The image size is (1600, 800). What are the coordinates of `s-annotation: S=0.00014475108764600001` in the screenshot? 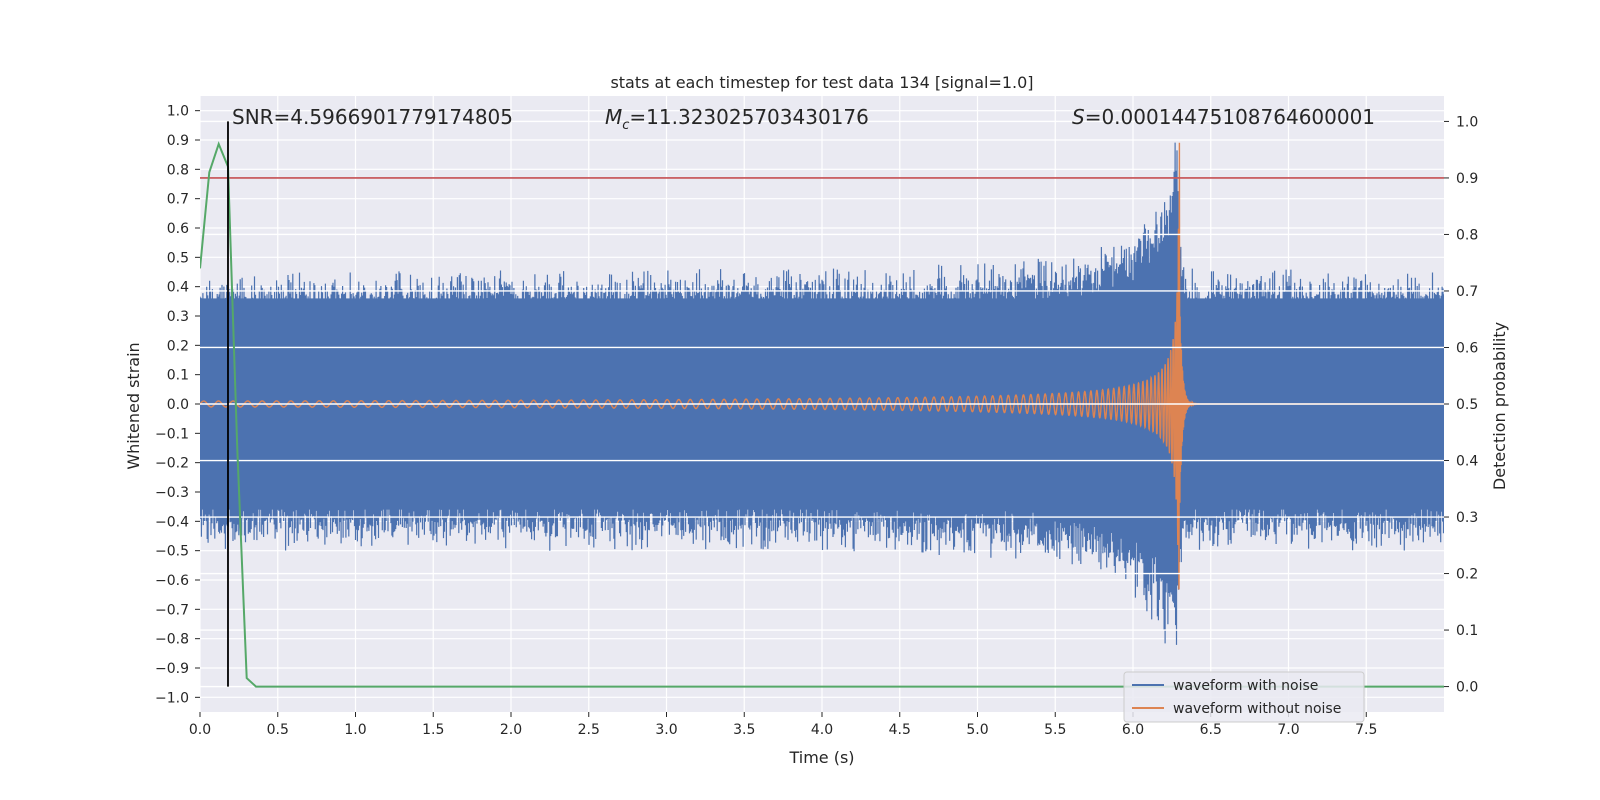 It's located at (1223, 117).